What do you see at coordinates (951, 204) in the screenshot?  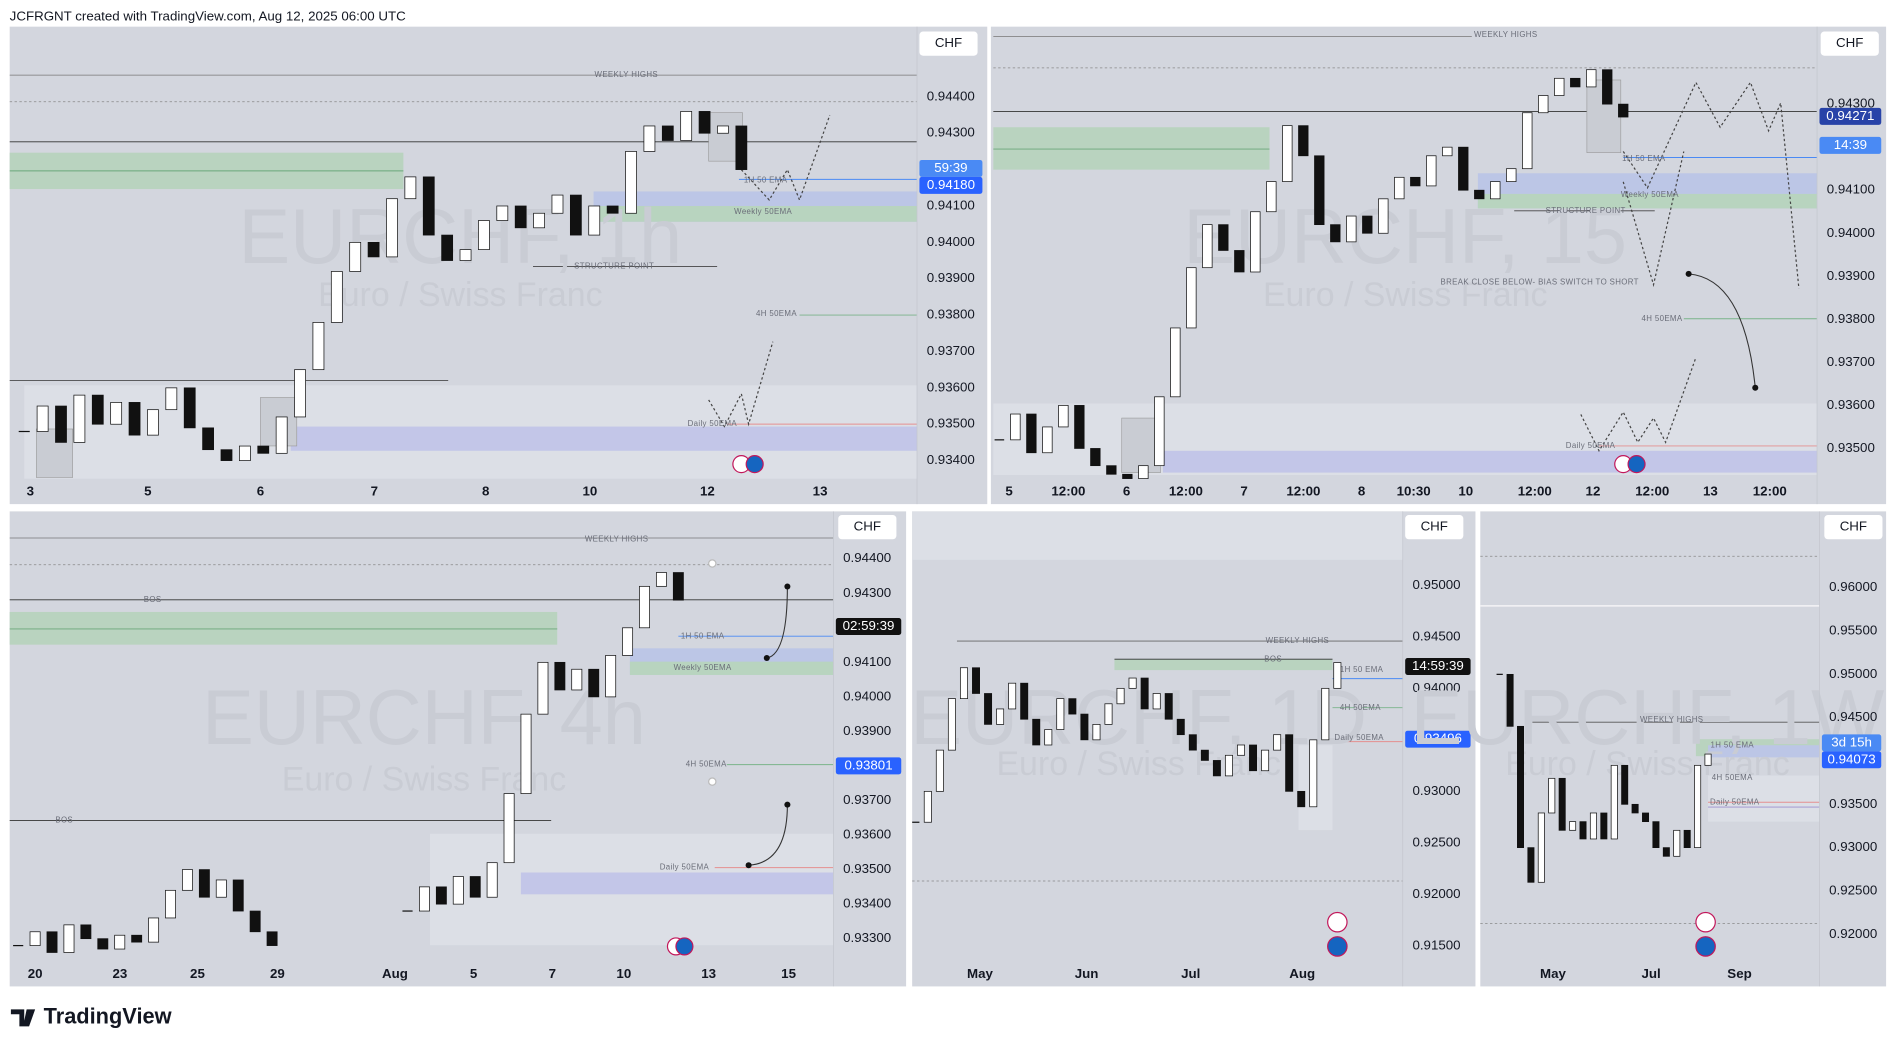 I see `y-tick-label: 0.94100` at bounding box center [951, 204].